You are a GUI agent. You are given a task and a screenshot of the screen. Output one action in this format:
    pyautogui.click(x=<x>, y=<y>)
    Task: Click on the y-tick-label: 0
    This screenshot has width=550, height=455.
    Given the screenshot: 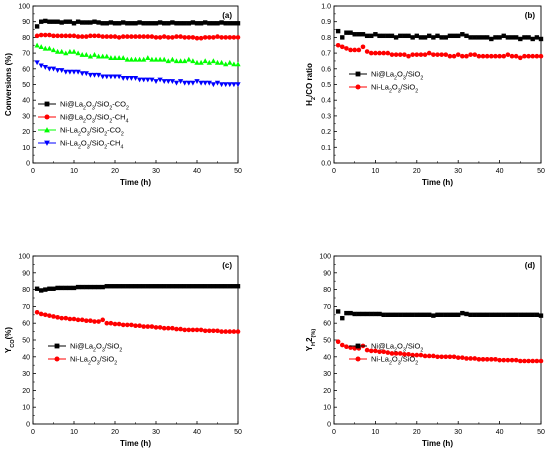 What is the action you would take?
    pyautogui.click(x=28, y=164)
    